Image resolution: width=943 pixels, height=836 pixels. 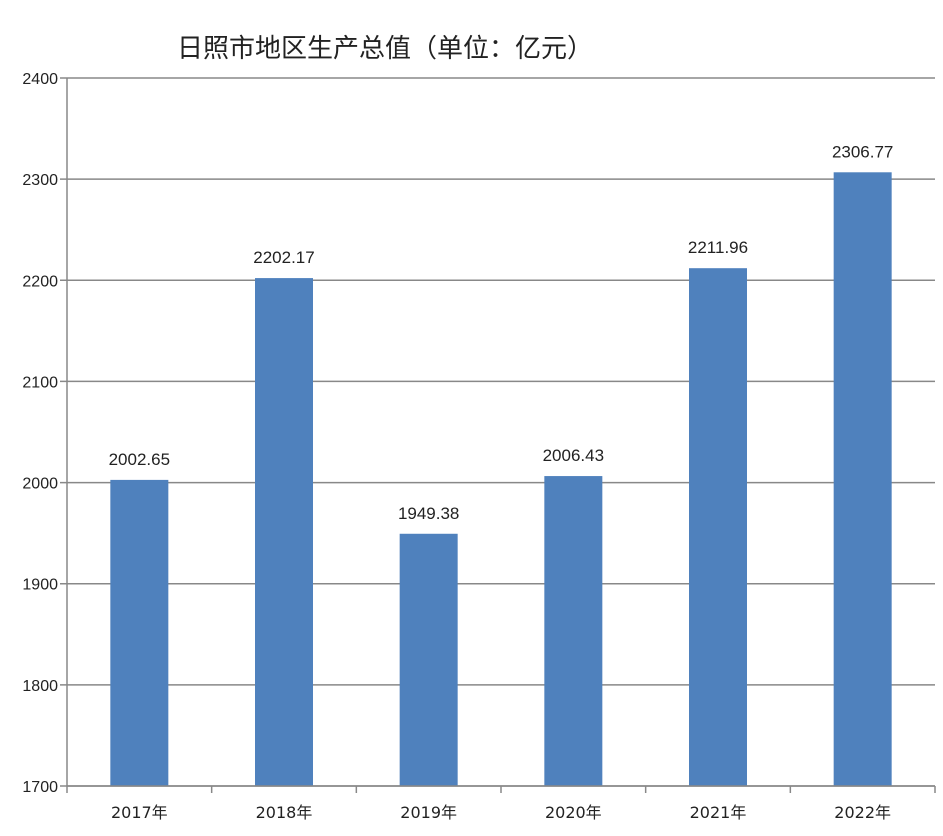 I want to click on x-tick-label: 2022年, so click(x=862, y=812).